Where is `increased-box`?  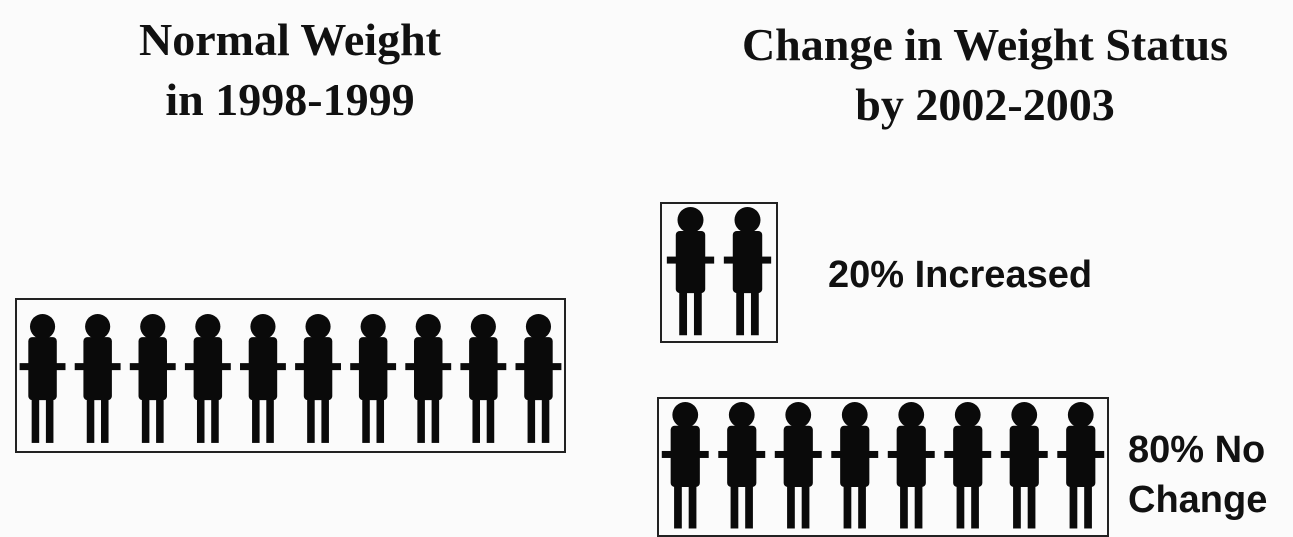
increased-box is located at coordinates (719, 272).